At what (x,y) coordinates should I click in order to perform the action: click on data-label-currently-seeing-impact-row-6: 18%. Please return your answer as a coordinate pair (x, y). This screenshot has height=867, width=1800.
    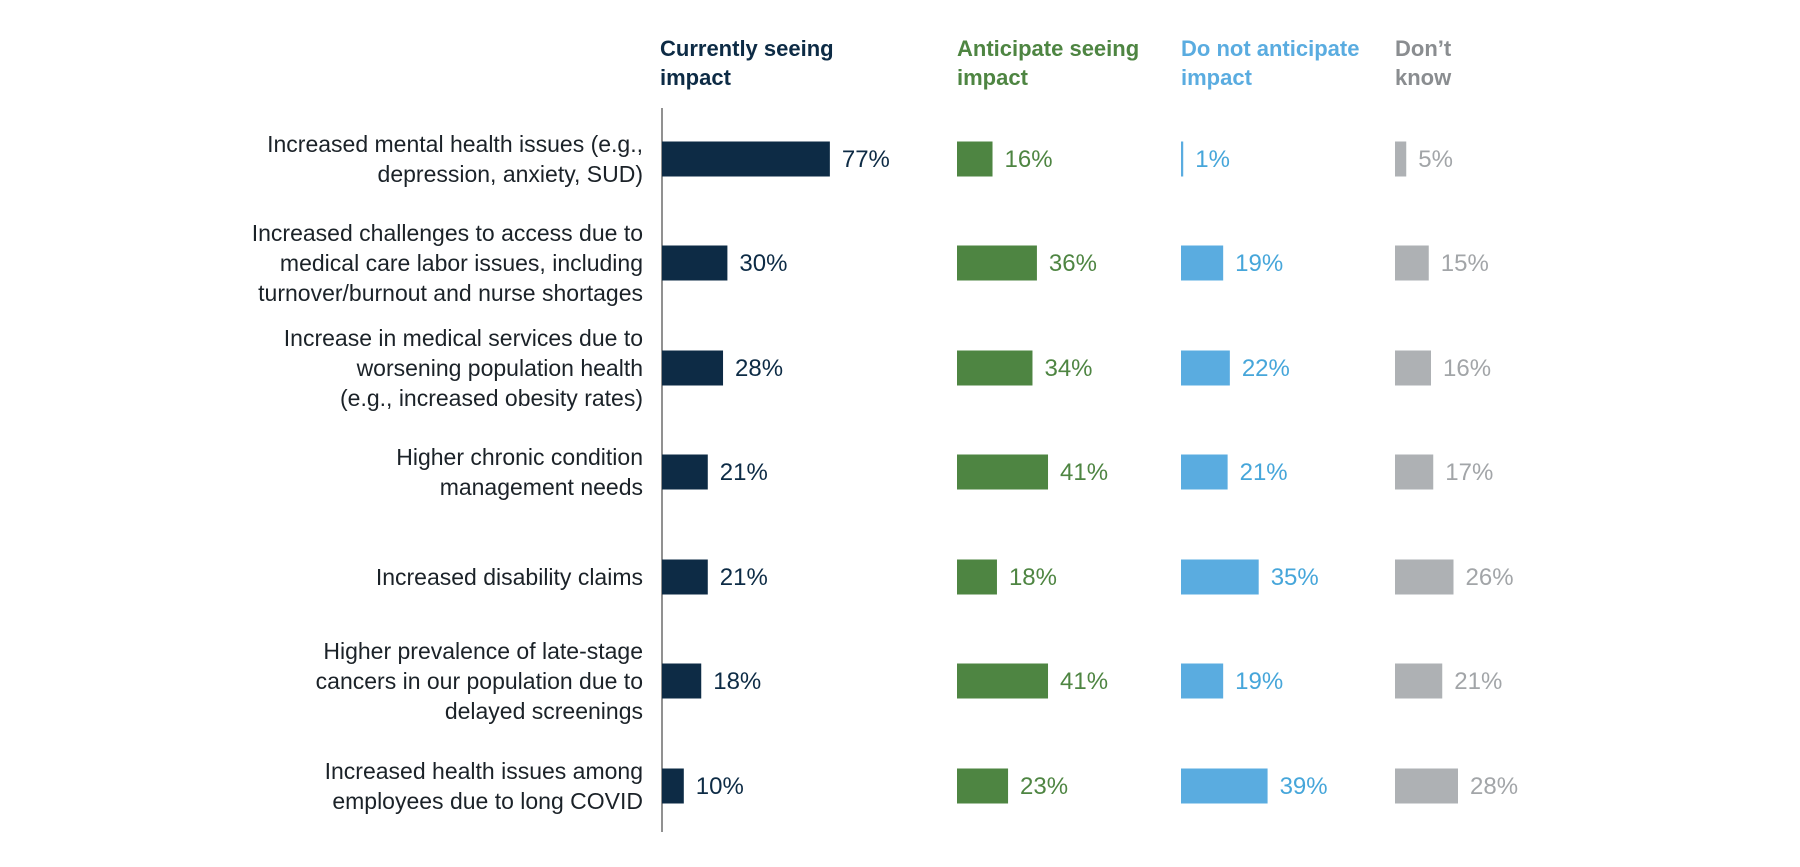
    Looking at the image, I should click on (737, 681).